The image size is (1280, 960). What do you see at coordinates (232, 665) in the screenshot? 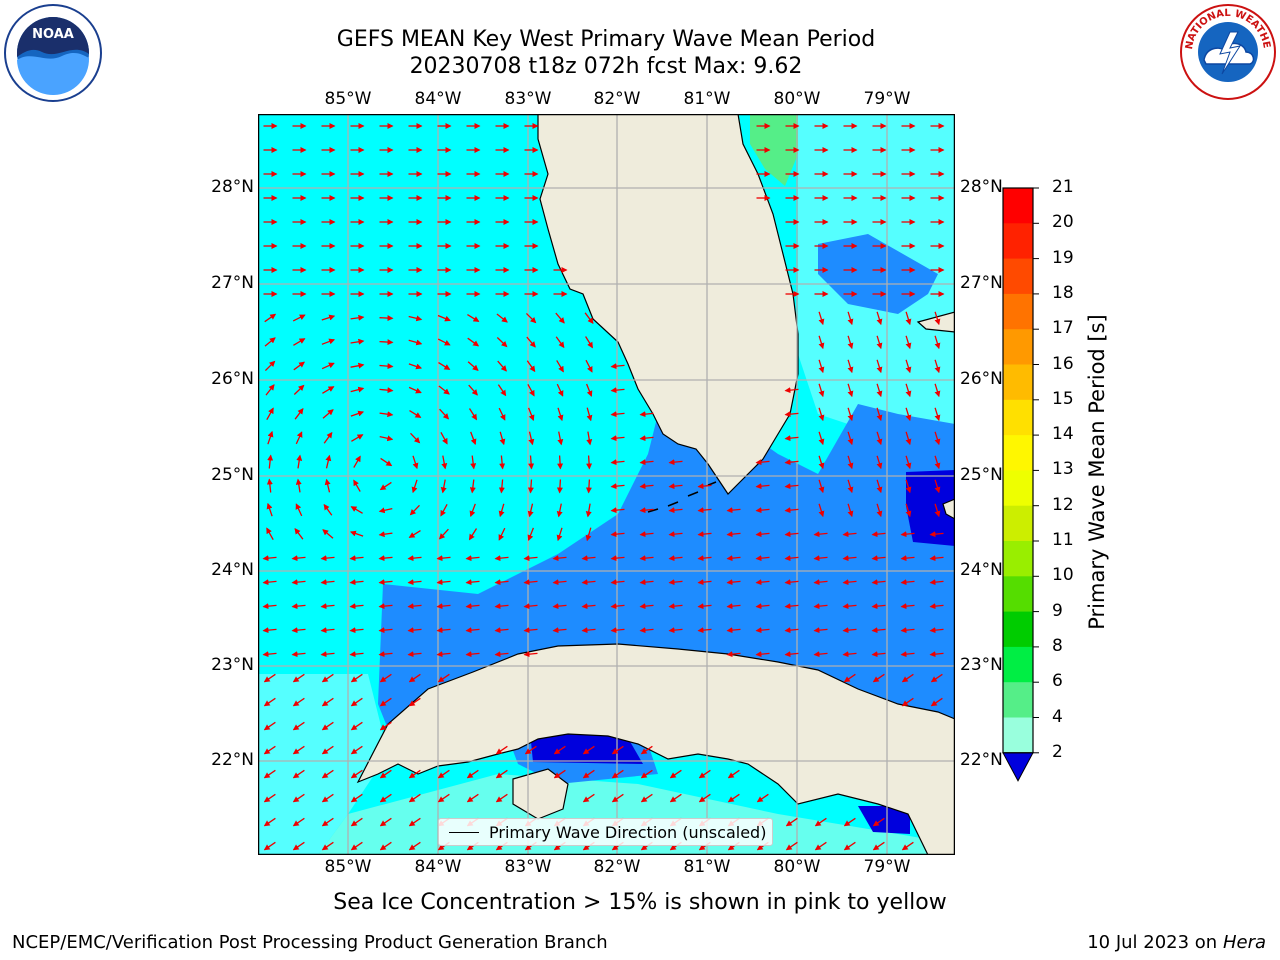
I see `lat-tick-left: 23°N` at bounding box center [232, 665].